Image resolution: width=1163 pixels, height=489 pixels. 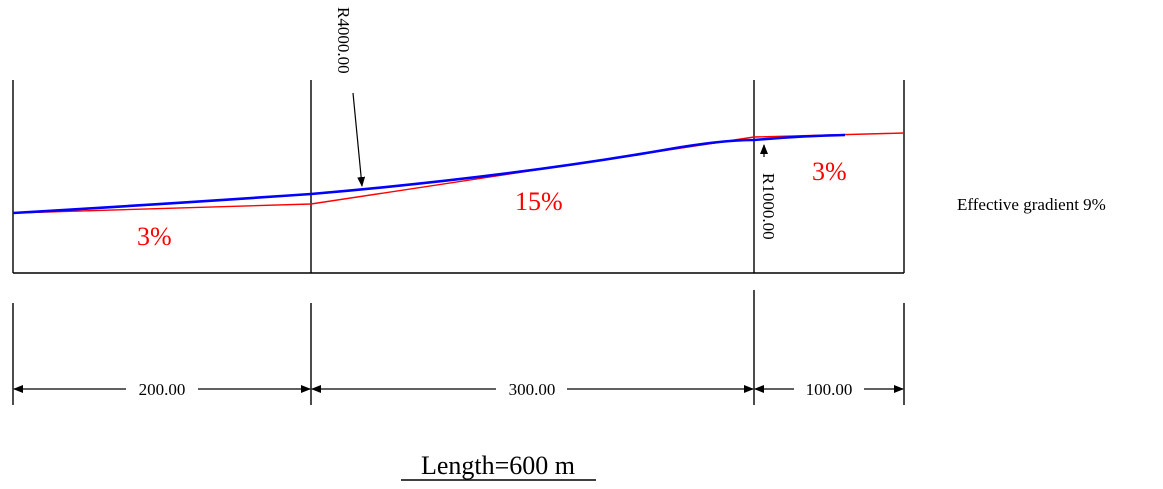 I want to click on effective-gradient-label: Effective gradient 9%, so click(x=1031, y=204).